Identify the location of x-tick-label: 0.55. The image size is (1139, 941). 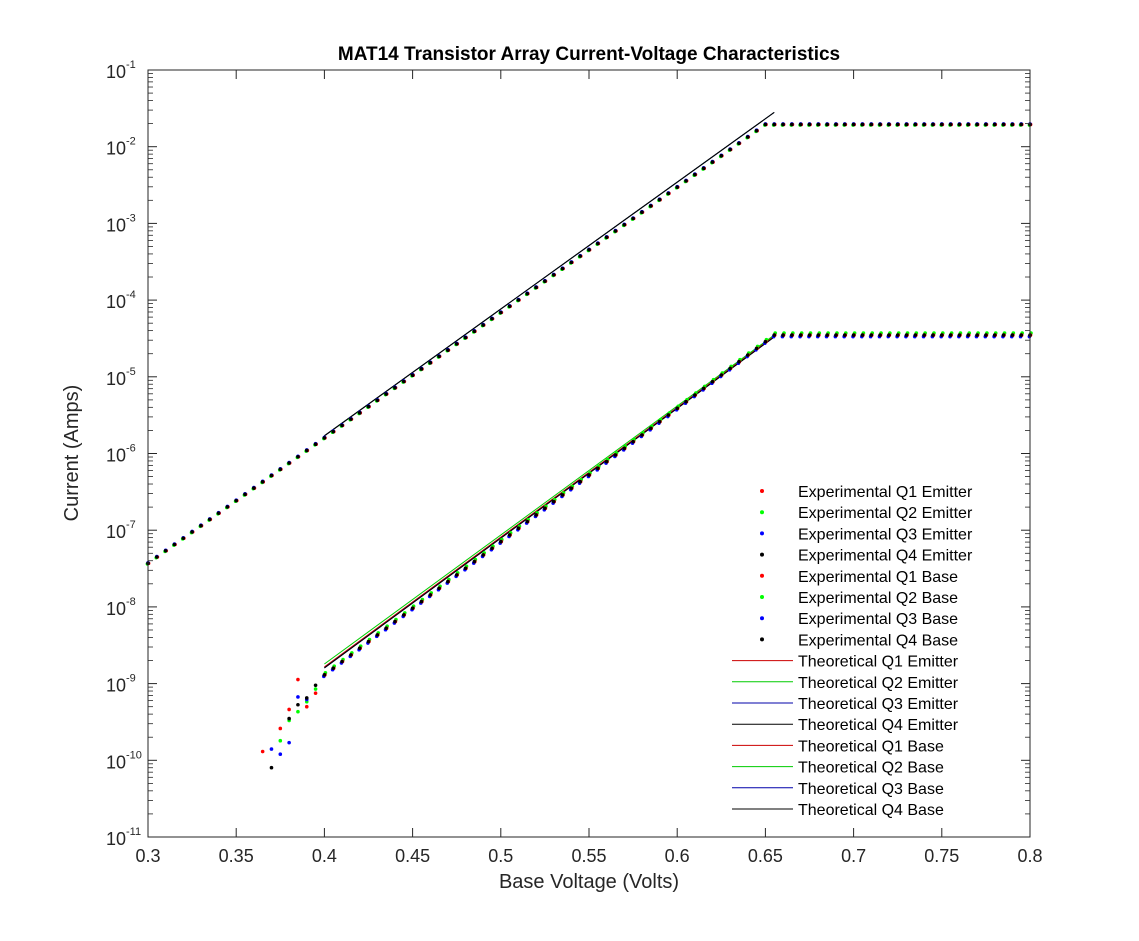
(588, 856).